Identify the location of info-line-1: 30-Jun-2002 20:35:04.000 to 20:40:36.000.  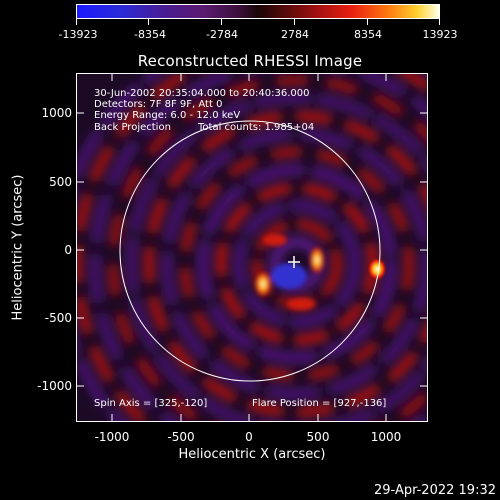
(202, 93).